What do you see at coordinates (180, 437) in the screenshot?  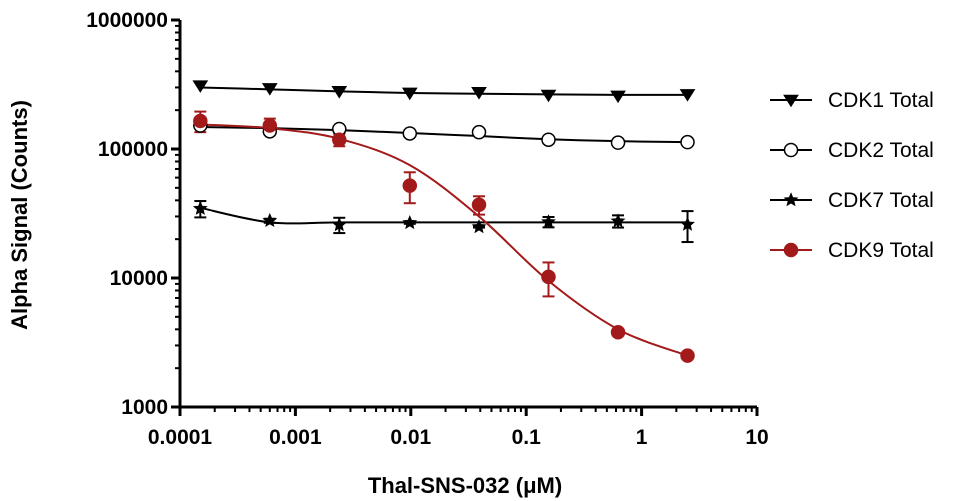 I see `x-tick-label: 0.0001` at bounding box center [180, 437].